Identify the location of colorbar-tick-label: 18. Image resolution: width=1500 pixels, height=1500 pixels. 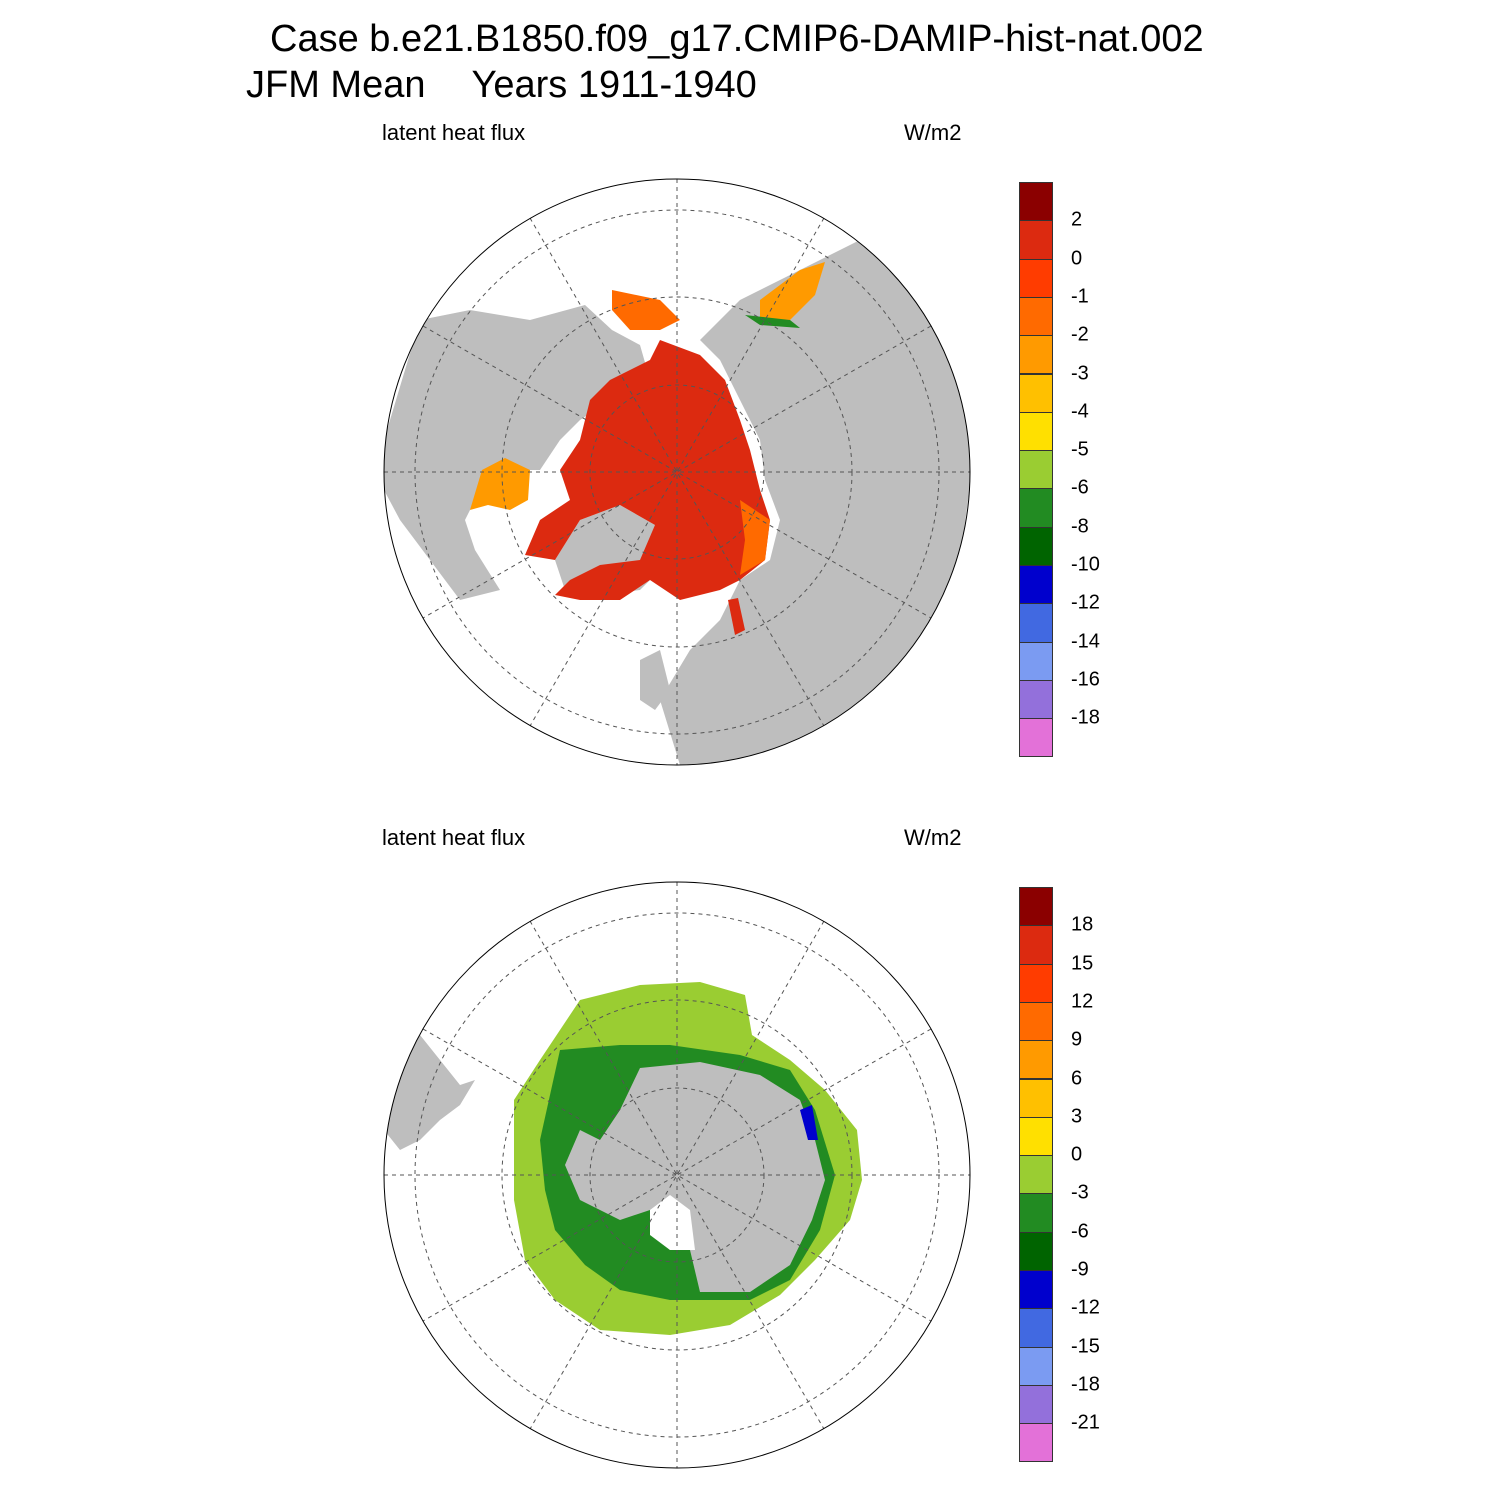
(1082, 924).